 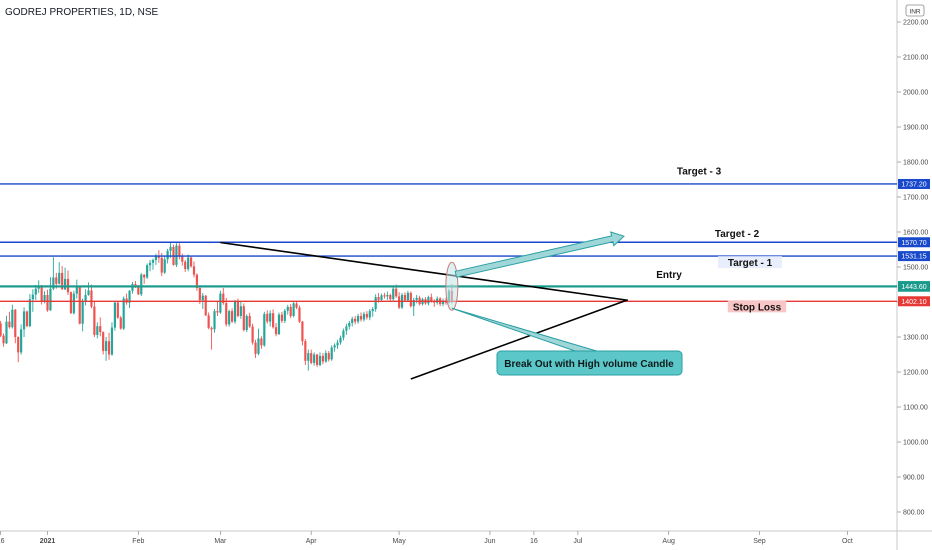 I want to click on x-axis: 16 2021 Feb Mar Apr May Jun 16 Jul Aug Sep Oct, so click(x=426, y=538).